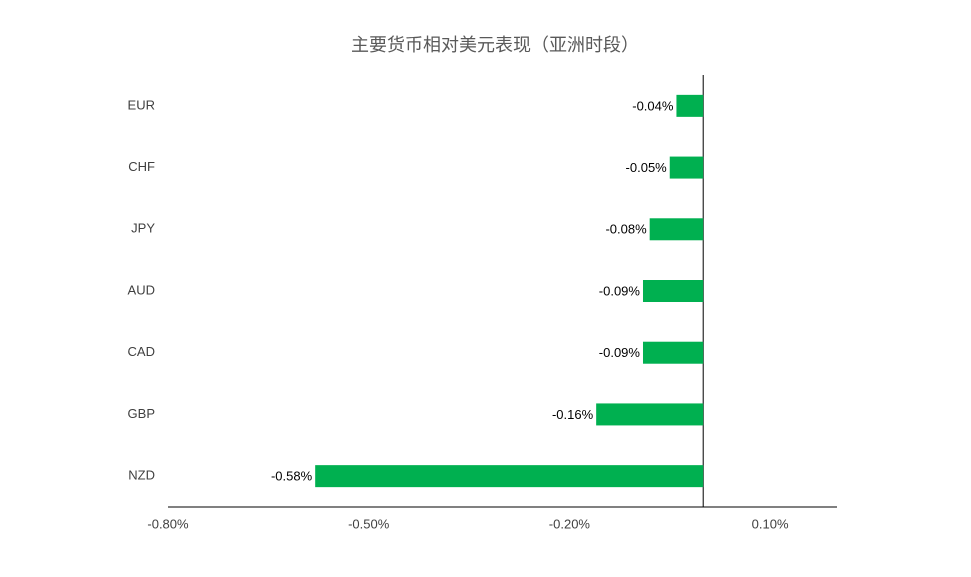  Describe the element at coordinates (653, 105) in the screenshot. I see `data-label: -0.04%` at that location.